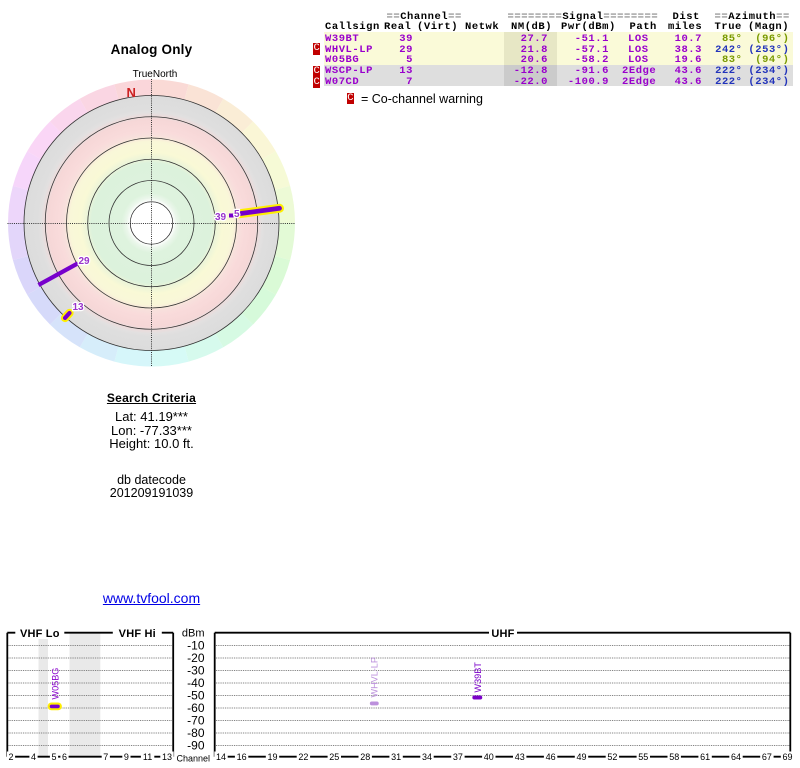 Image resolution: width=800 pixels, height=768 pixels. What do you see at coordinates (551, 757) in the screenshot?
I see `svg-text: 46` at bounding box center [551, 757].